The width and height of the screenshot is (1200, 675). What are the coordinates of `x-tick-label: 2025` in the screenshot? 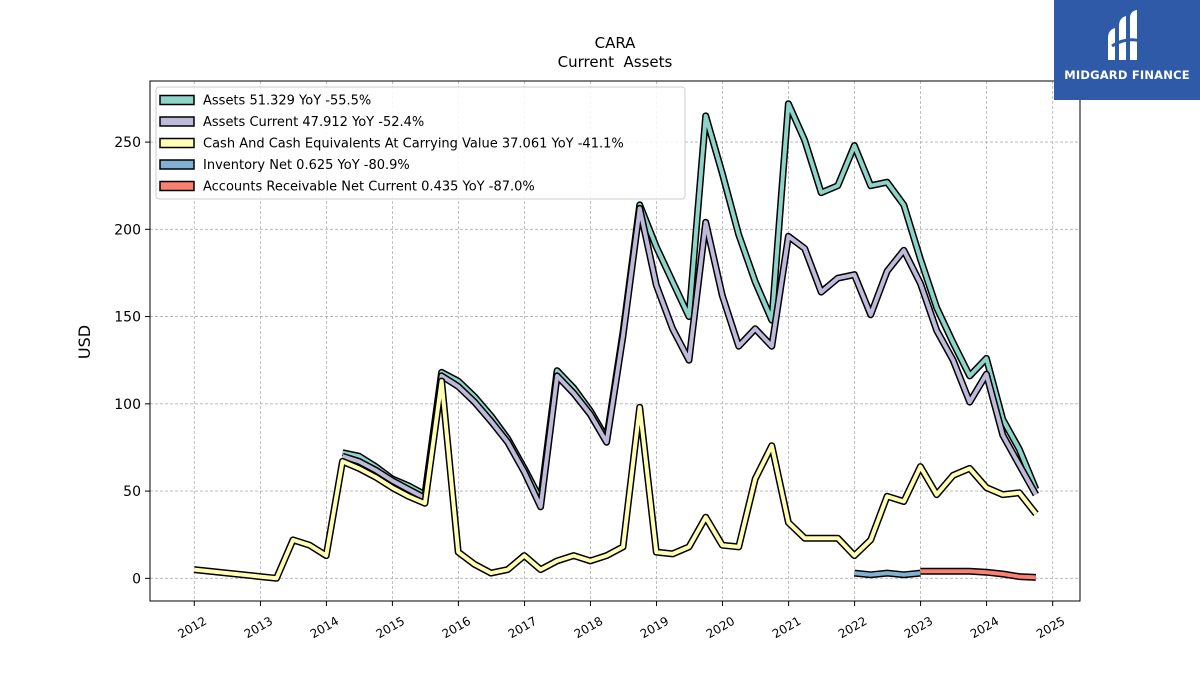 It's located at (1050, 627).